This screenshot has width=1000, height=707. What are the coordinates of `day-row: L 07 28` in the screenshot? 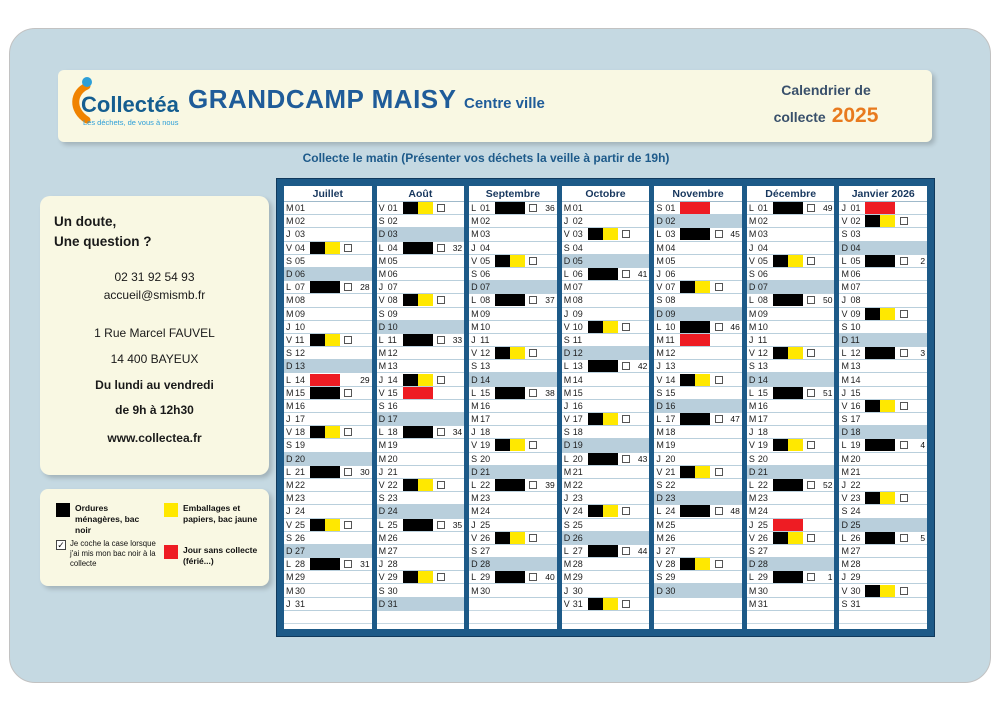 It's located at (328, 288).